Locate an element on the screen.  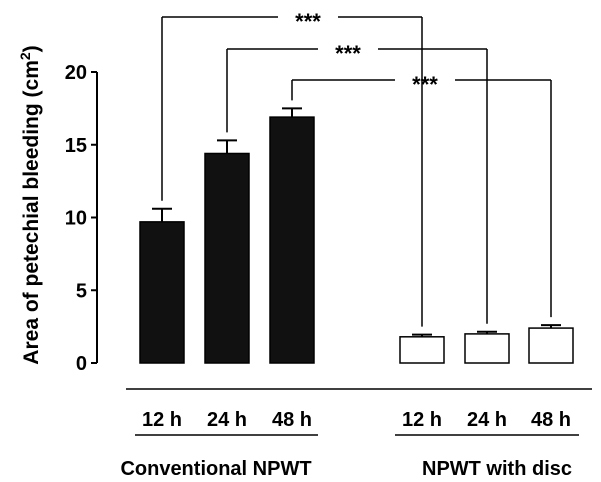
y-tick-label: 20 is located at coordinates (76, 73).